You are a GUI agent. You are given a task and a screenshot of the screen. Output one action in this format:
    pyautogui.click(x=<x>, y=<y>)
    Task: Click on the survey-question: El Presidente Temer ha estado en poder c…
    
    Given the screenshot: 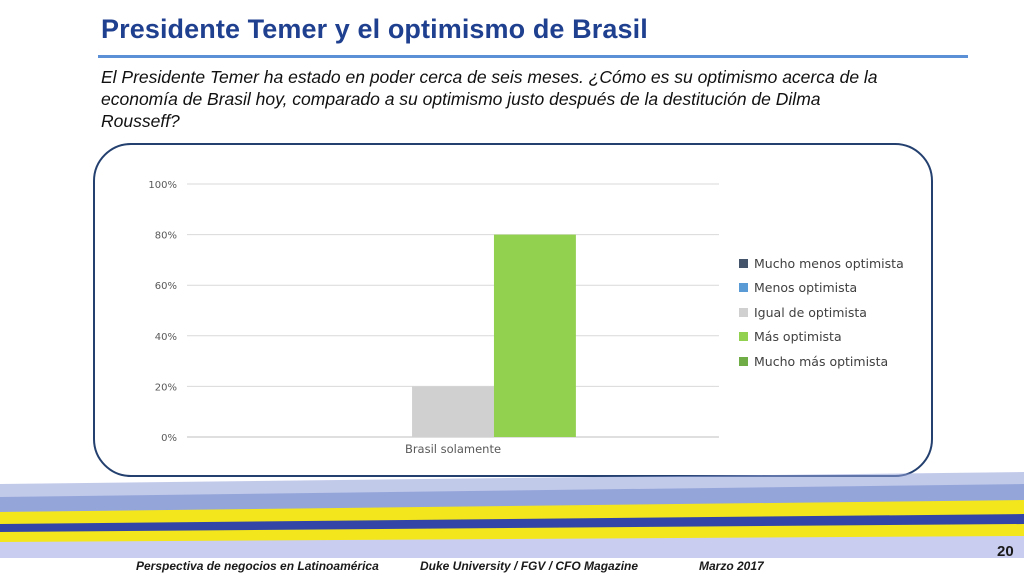 What is the action you would take?
    pyautogui.click(x=489, y=99)
    